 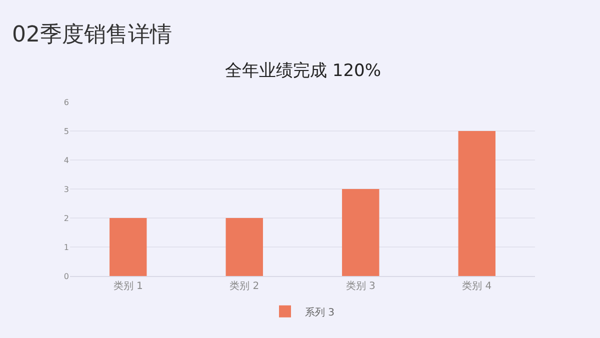 I want to click on x-tick-label: 类别 2, so click(x=245, y=286).